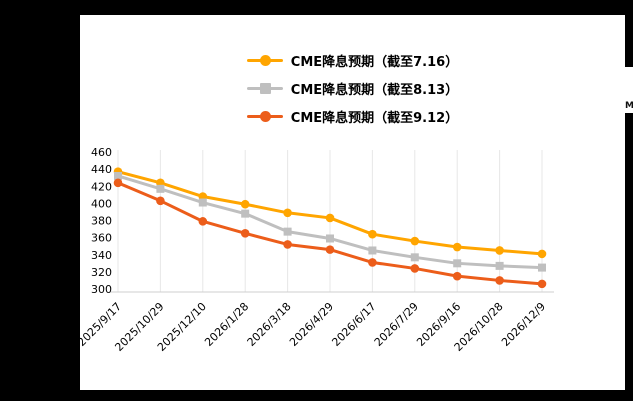 The height and width of the screenshot is (401, 633). Describe the element at coordinates (374, 90) in the screenshot. I see `legend-label: CME降息预期（截至8.13）` at that location.